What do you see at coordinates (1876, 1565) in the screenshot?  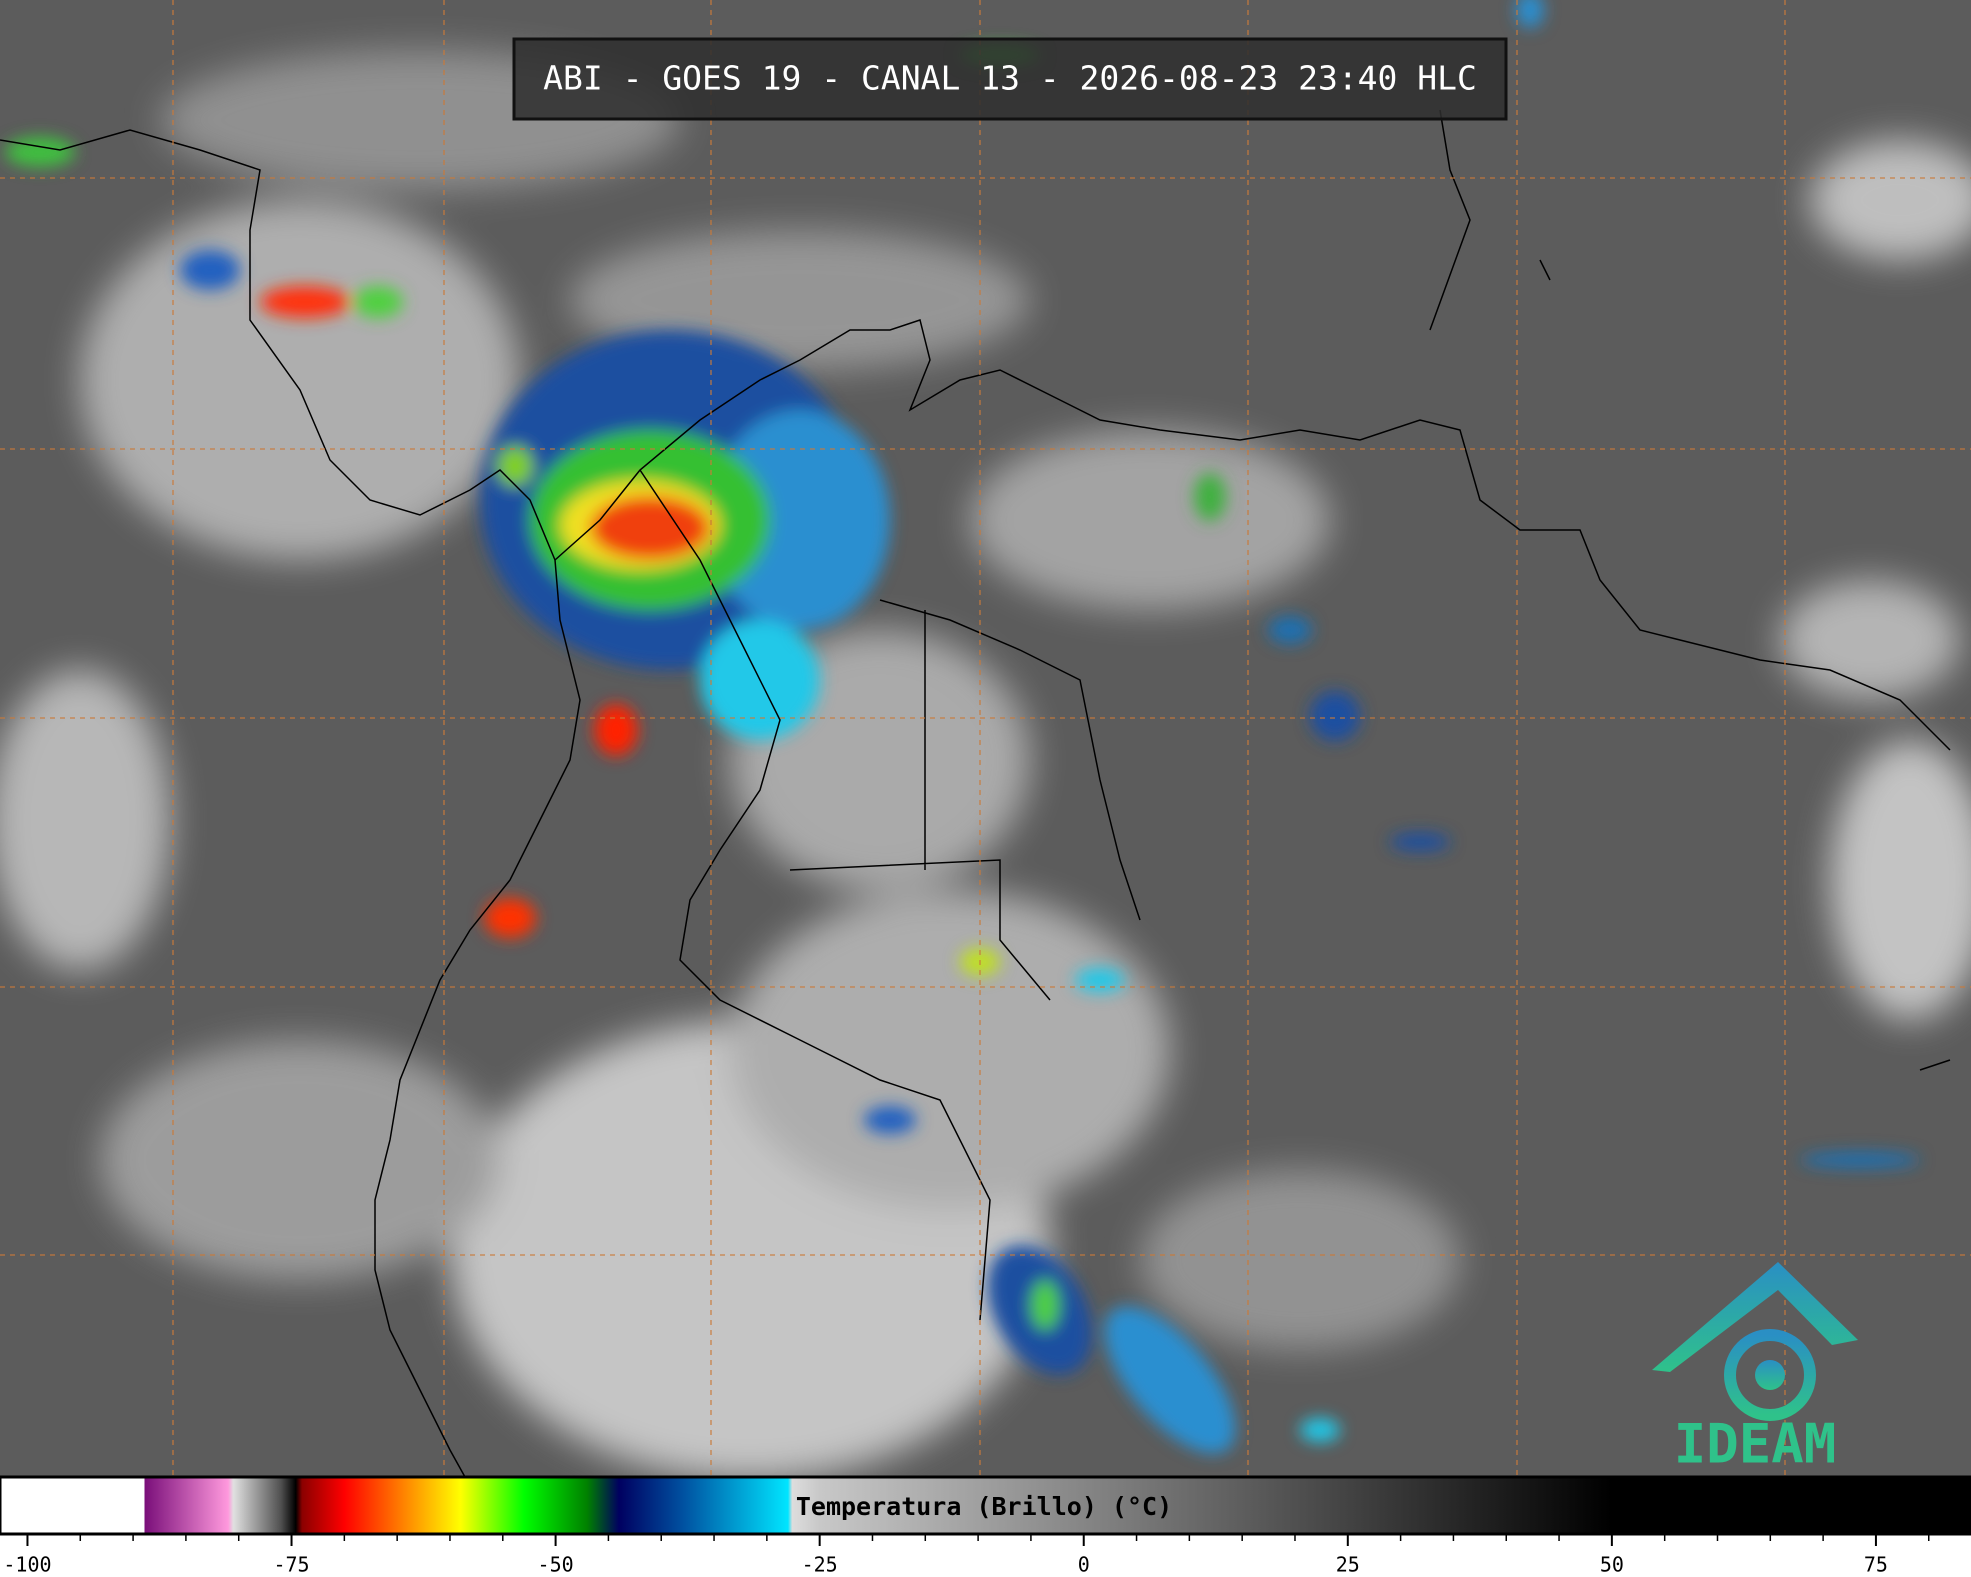 I see `tick-label: 75` at bounding box center [1876, 1565].